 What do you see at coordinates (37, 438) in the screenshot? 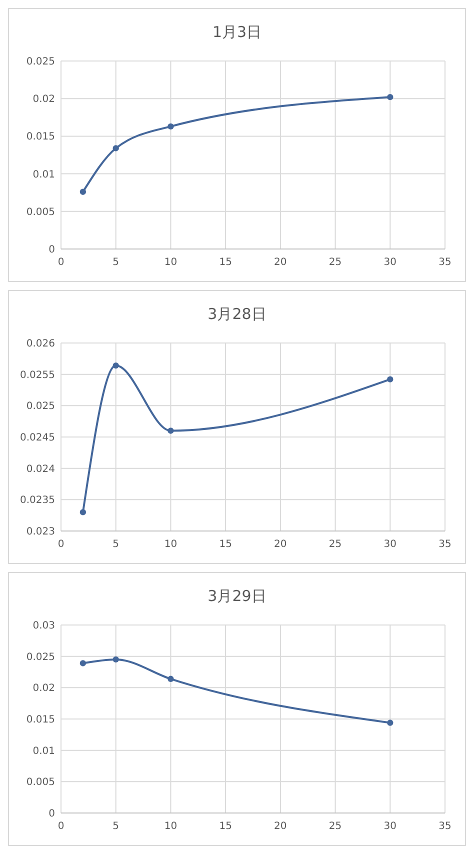
I see `y-tick-label: 0.0245` at bounding box center [37, 438].